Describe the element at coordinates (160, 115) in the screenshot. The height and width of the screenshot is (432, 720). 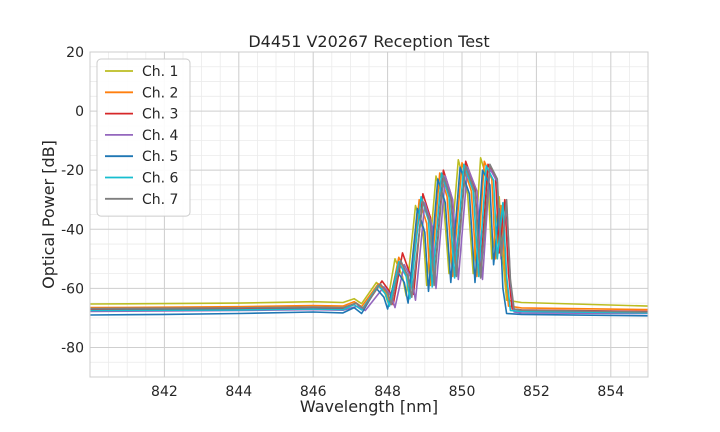
I see `legend-entry: Ch. 3` at that location.